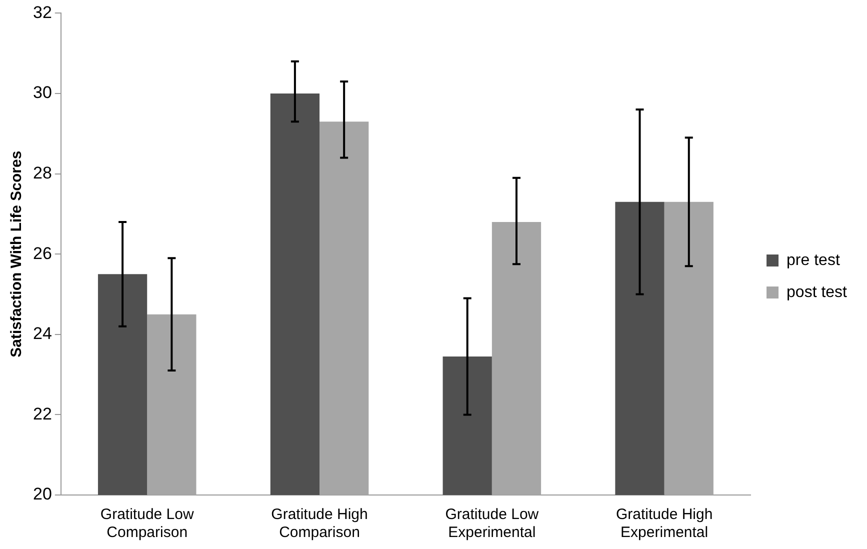 This screenshot has height=549, width=867. What do you see at coordinates (17, 254) in the screenshot?
I see `y-axis-title: Satisfaction With Life Scores` at bounding box center [17, 254].